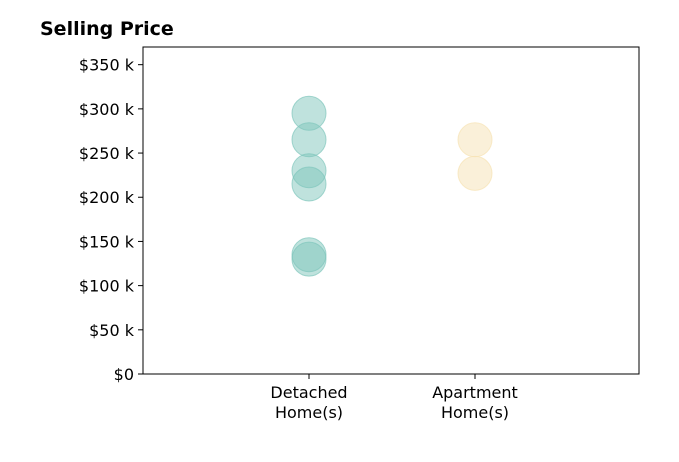  Describe the element at coordinates (107, 197) in the screenshot. I see `y-tick-label: $200 k` at that location.